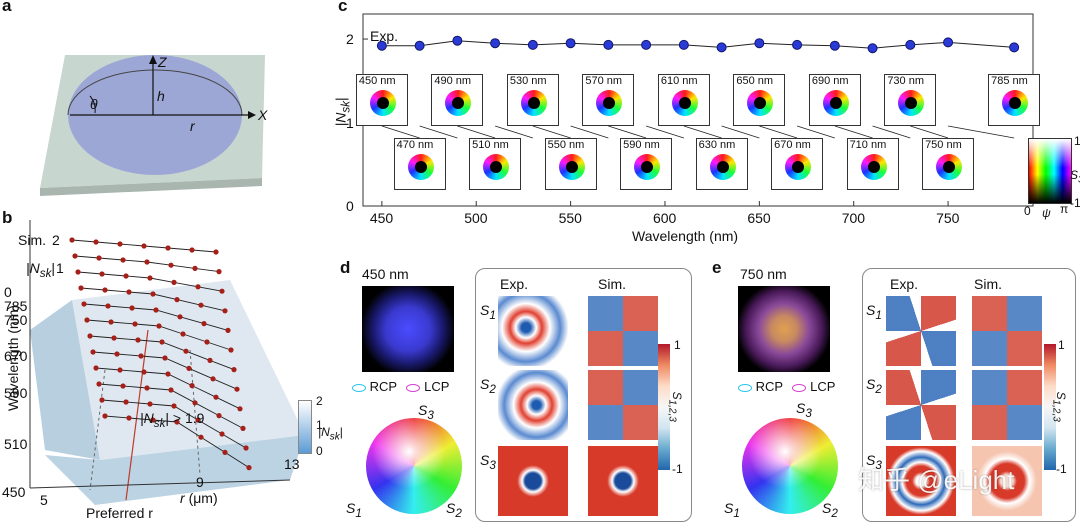  What do you see at coordinates (351, 508) in the screenshot?
I see `d-sphere-s1-text: S` at bounding box center [351, 508].